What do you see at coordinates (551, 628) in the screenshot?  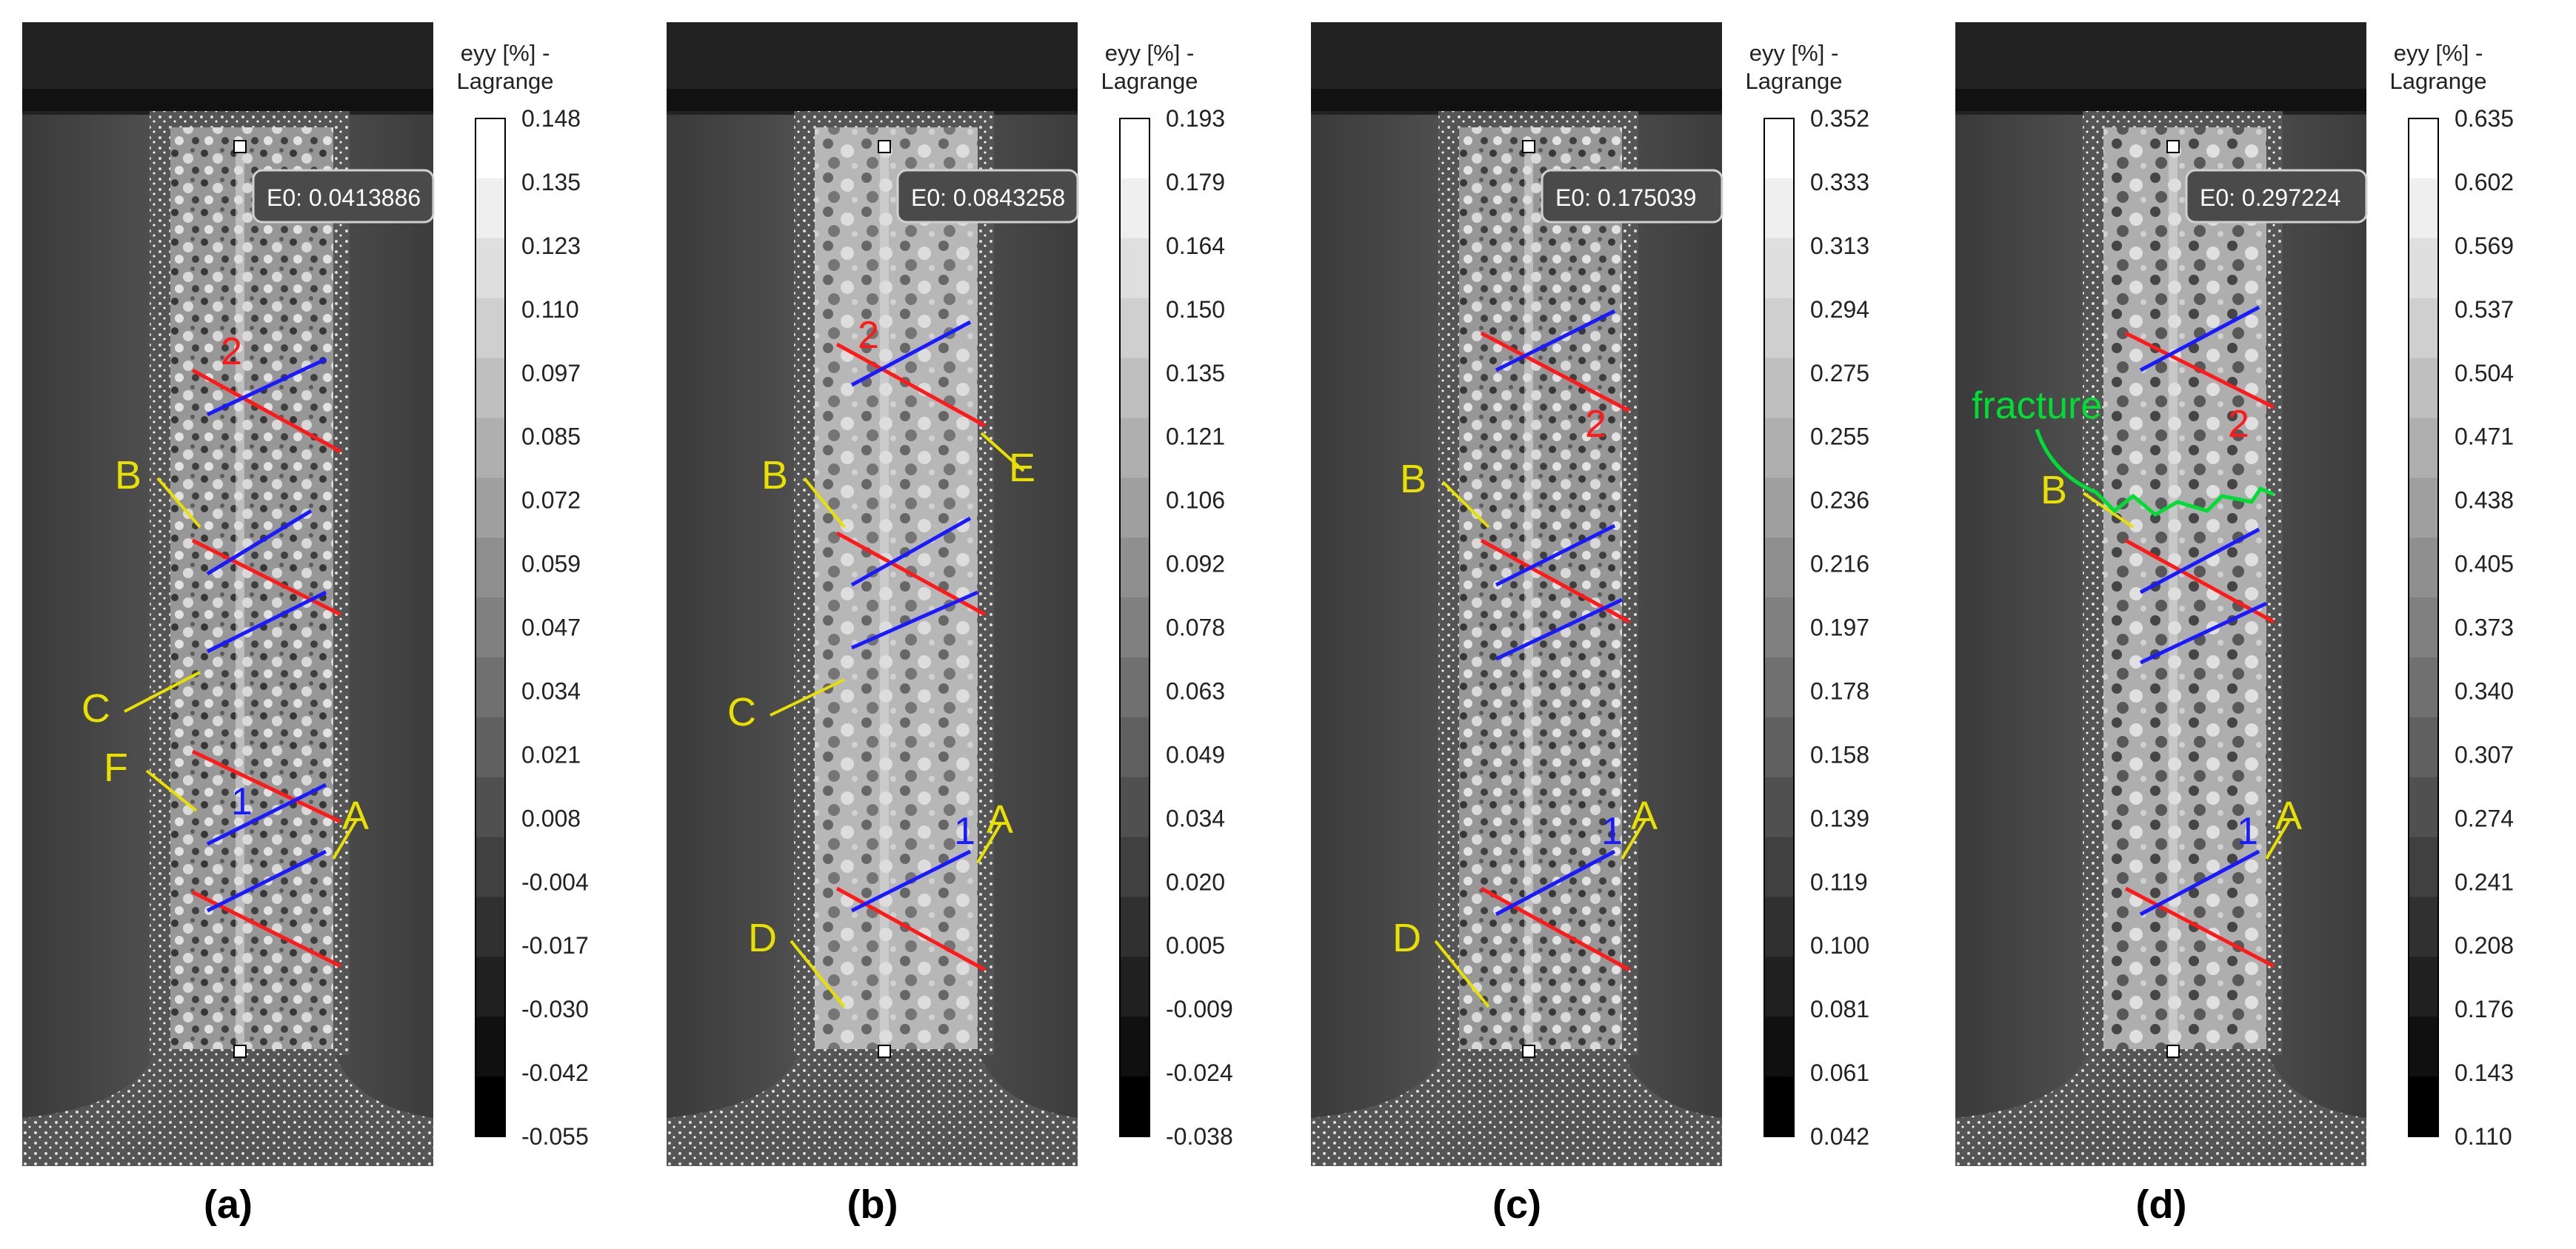 I see `colorbar-tick-label: 0.047` at bounding box center [551, 628].